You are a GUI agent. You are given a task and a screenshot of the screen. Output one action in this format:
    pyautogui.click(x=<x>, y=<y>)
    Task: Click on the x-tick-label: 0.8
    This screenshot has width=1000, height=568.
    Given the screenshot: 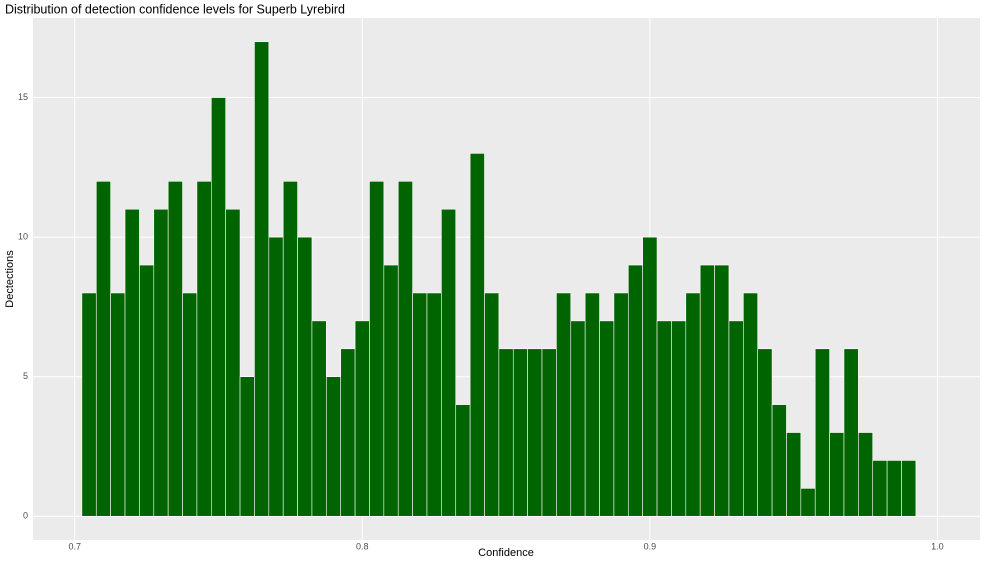 What is the action you would take?
    pyautogui.click(x=362, y=546)
    